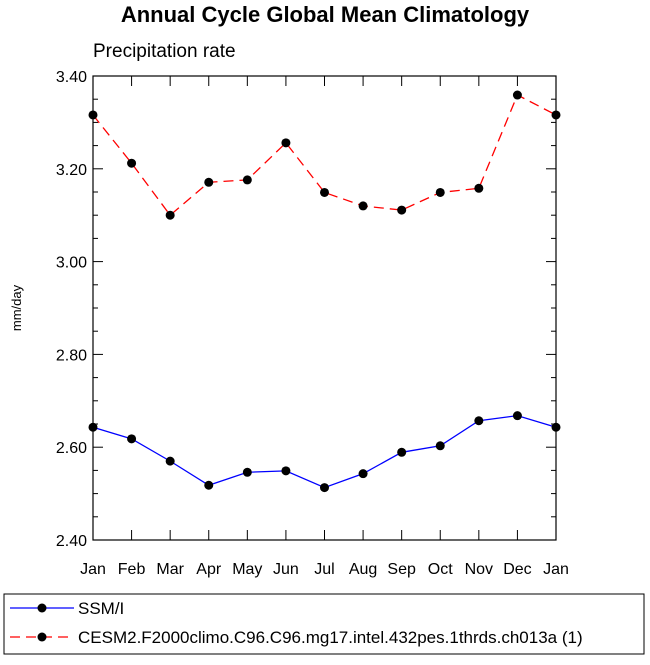  What do you see at coordinates (71, 448) in the screenshot?
I see `y-tick-label: 2.60` at bounding box center [71, 448].